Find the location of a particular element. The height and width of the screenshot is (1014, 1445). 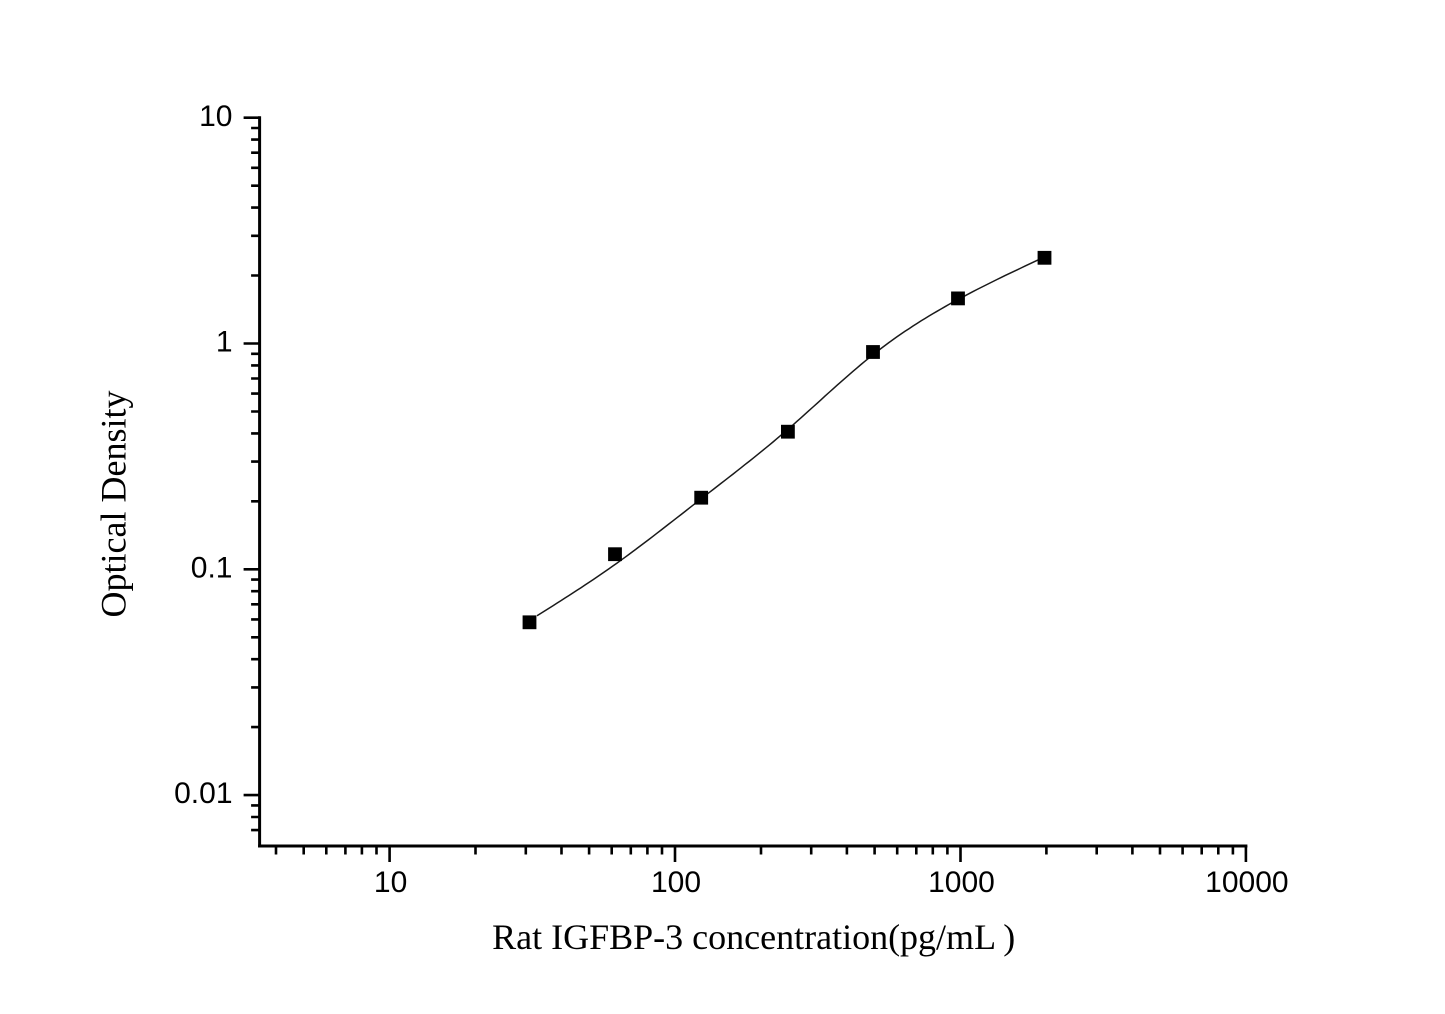

svg-text: 10000 is located at coordinates (1246, 882).